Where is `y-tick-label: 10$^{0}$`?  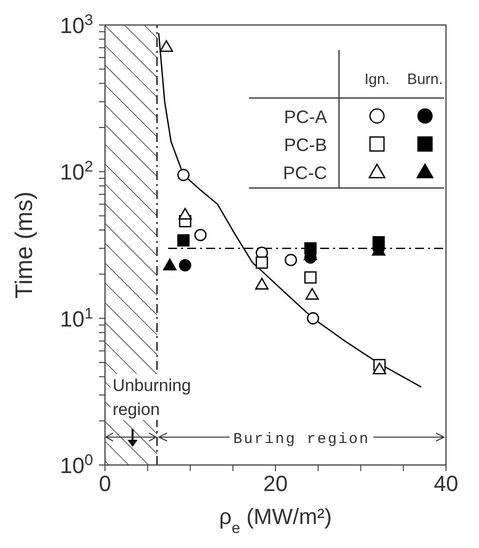 y-tick-label: 10$^{0}$ is located at coordinates (76, 465).